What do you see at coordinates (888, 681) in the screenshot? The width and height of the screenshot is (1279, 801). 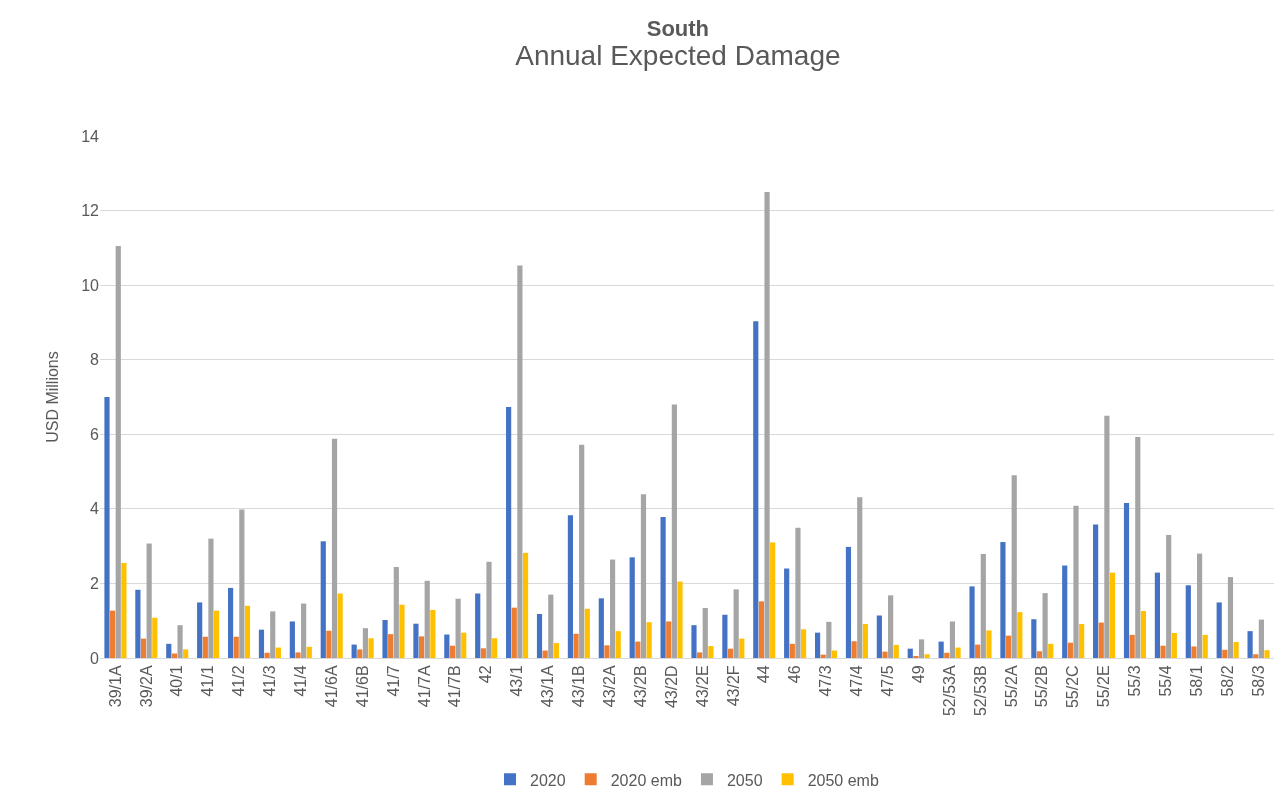 I see `x-tick-label: 47/5` at bounding box center [888, 681].